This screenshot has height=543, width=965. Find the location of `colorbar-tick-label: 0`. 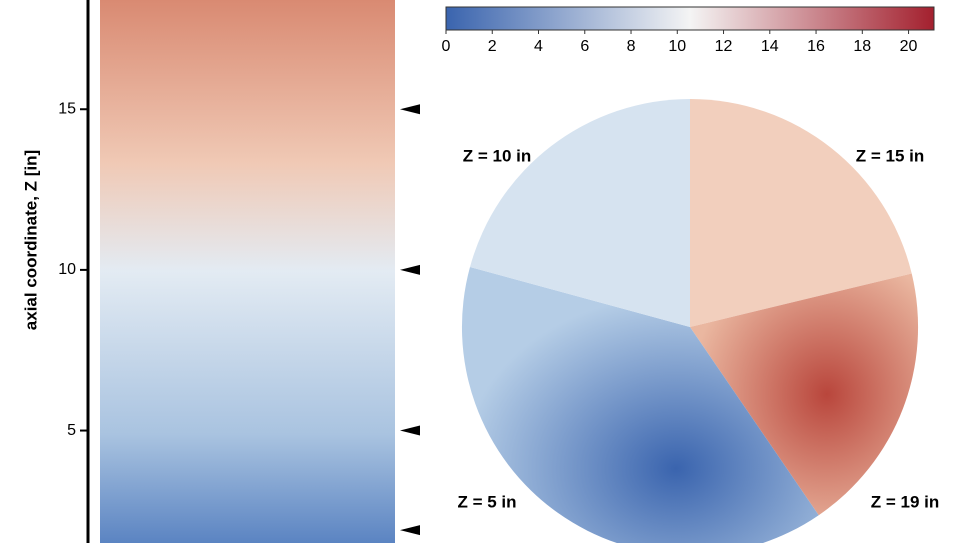

colorbar-tick-label: 0 is located at coordinates (446, 46).